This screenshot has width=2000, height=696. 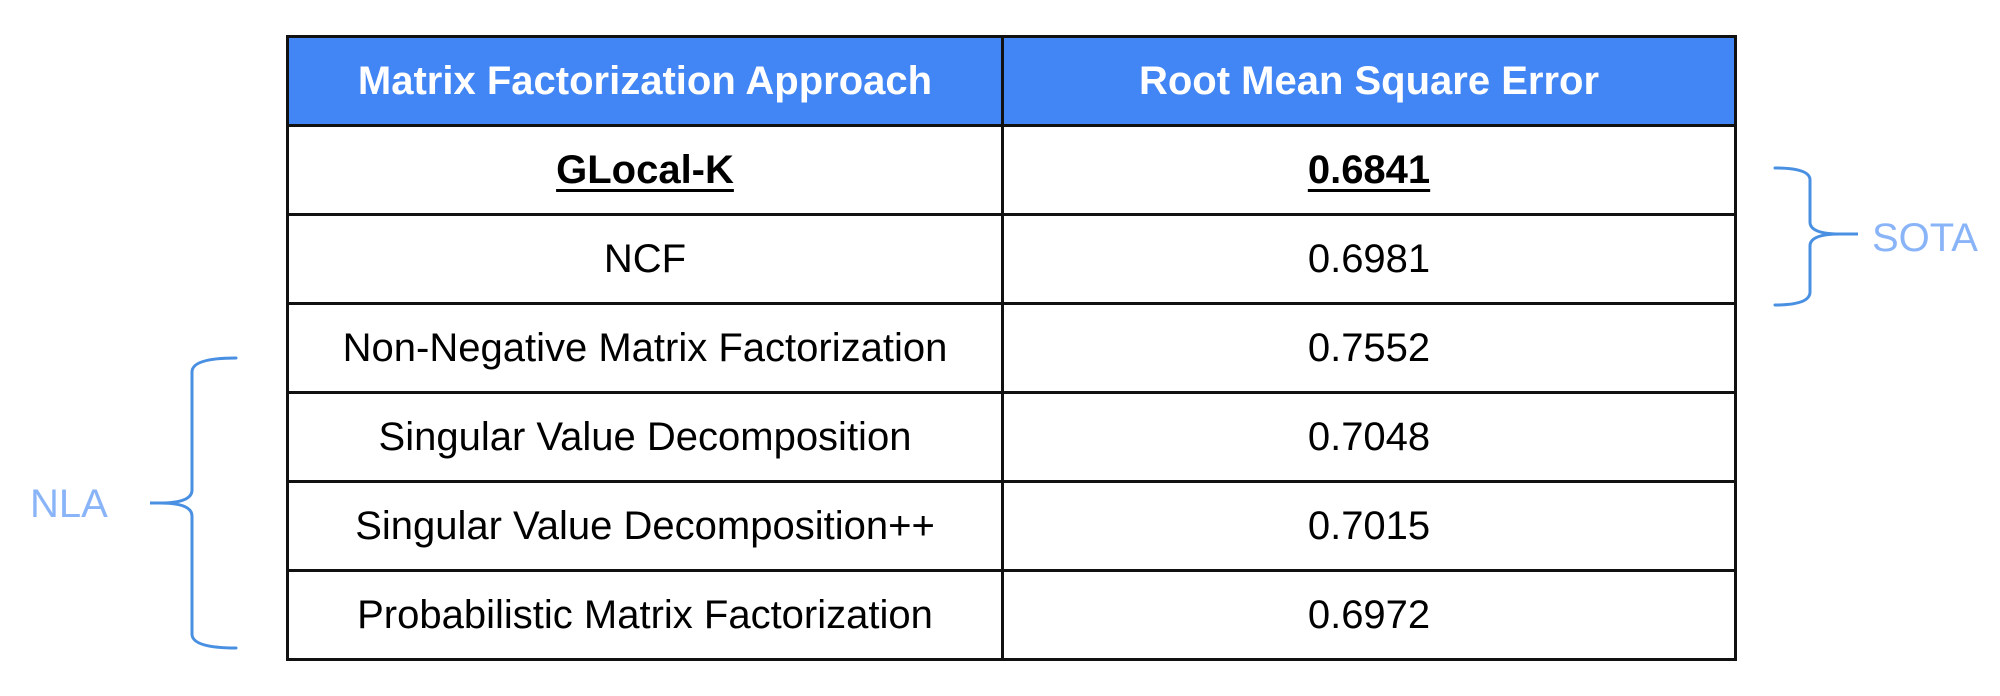 I want to click on sota-group-label: SOTA, so click(x=1925, y=238).